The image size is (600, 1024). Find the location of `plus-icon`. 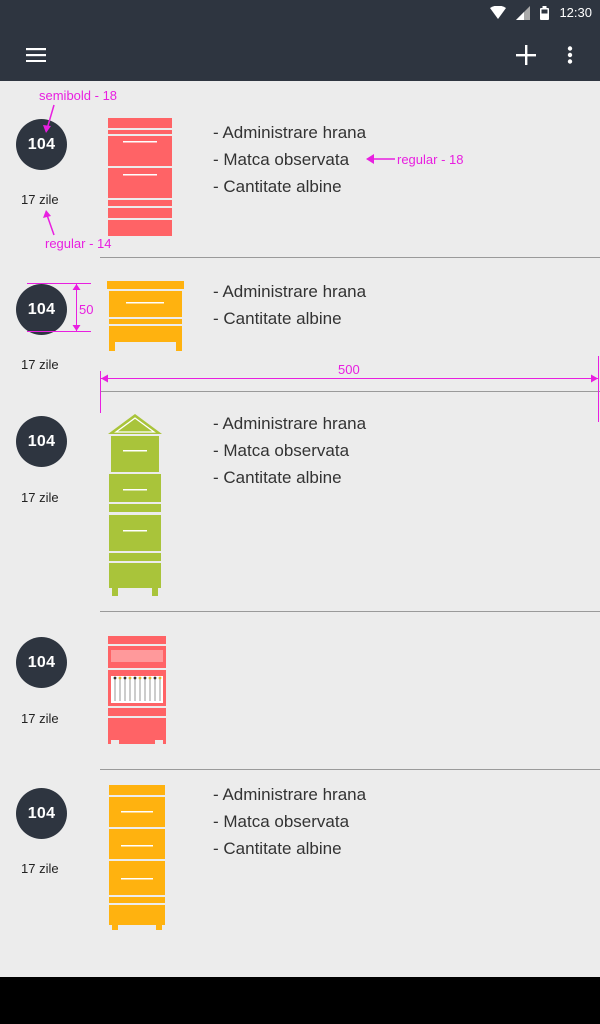

plus-icon is located at coordinates (526, 54).